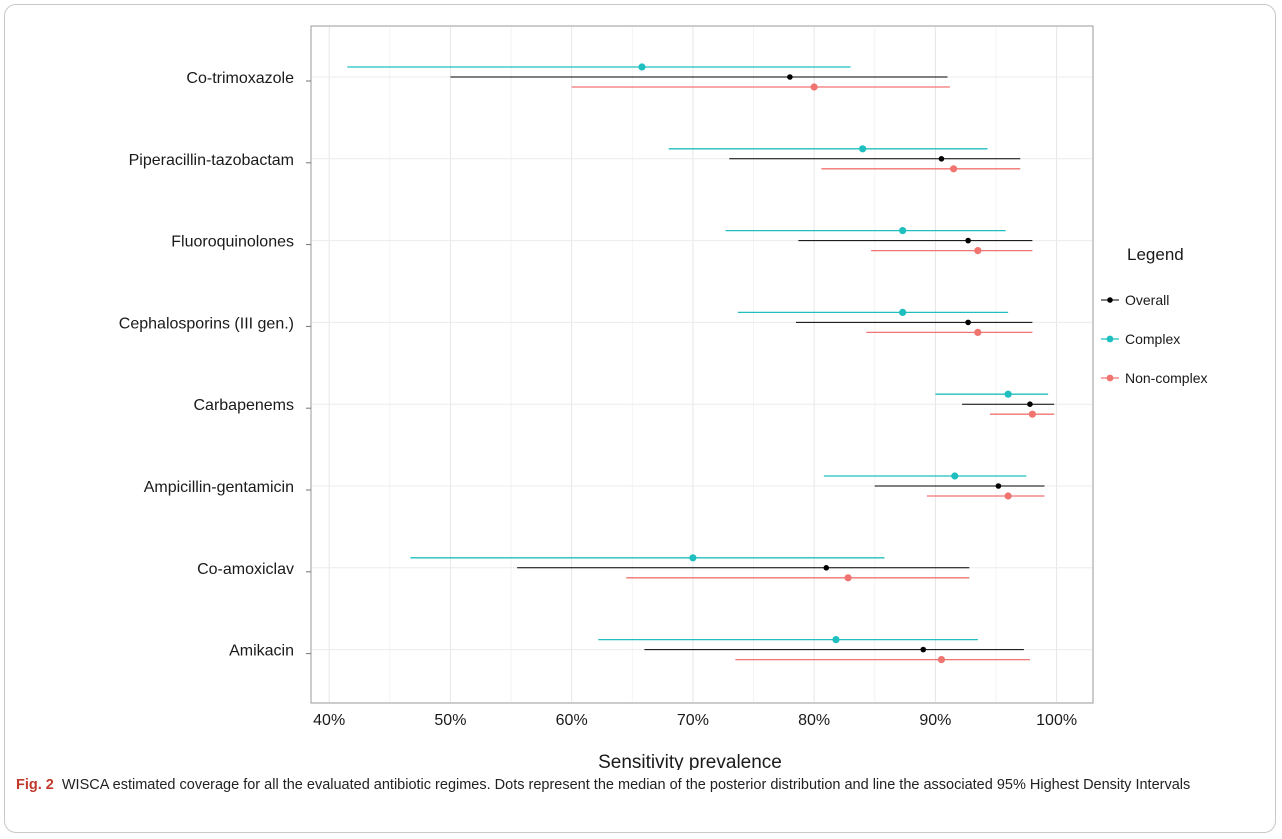 This screenshot has width=1282, height=839. What do you see at coordinates (1154, 315) in the screenshot?
I see `legend: Legend Overall Complex Non-complex` at bounding box center [1154, 315].